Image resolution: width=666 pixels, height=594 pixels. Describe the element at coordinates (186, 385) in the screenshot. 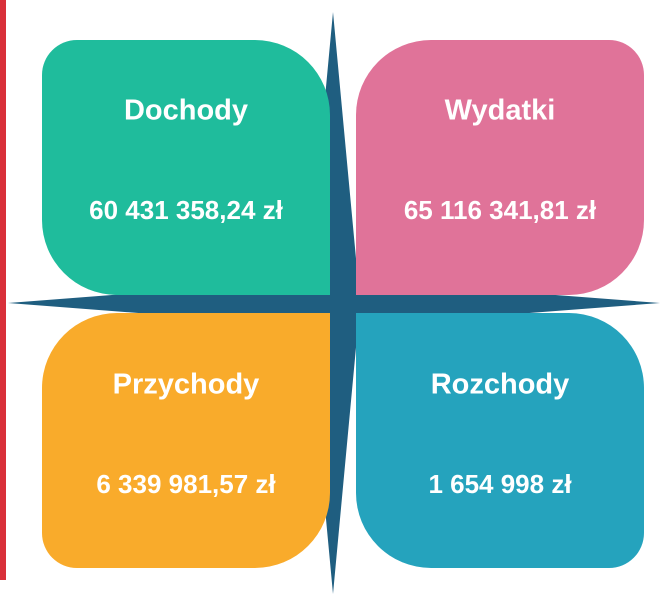

I see `tile-label: Przychody` at that location.